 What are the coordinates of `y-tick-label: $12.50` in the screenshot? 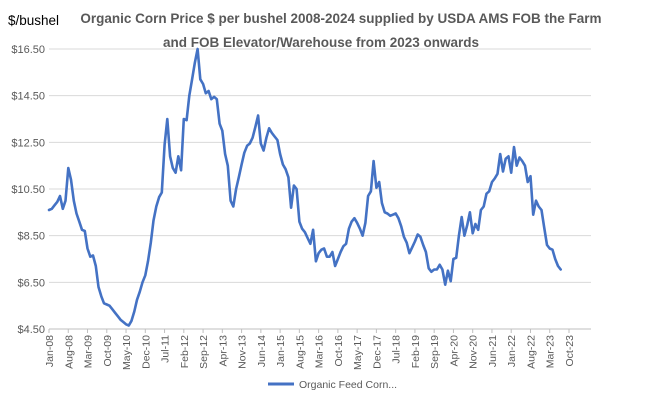 It's located at (28, 143).